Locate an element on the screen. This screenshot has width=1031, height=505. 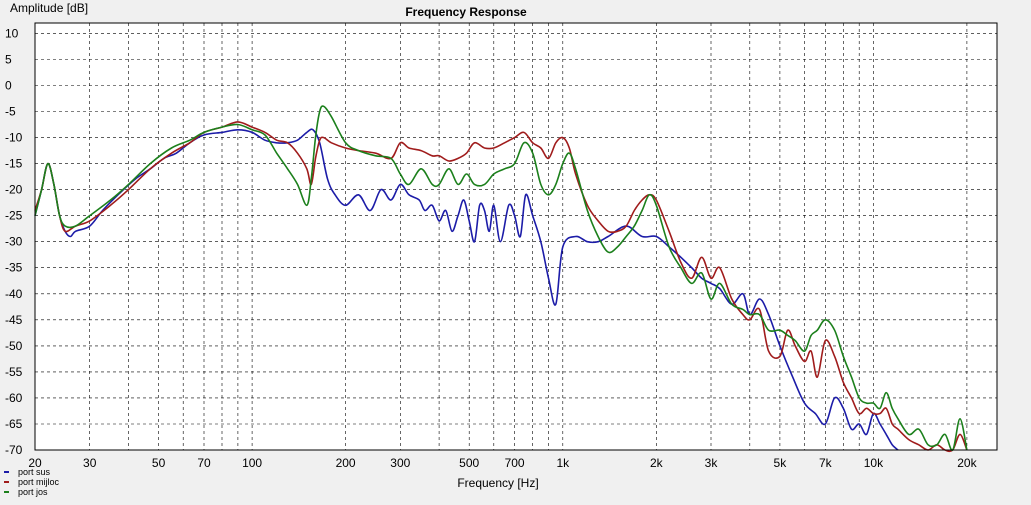
x-tick-label: 70 is located at coordinates (204, 463).